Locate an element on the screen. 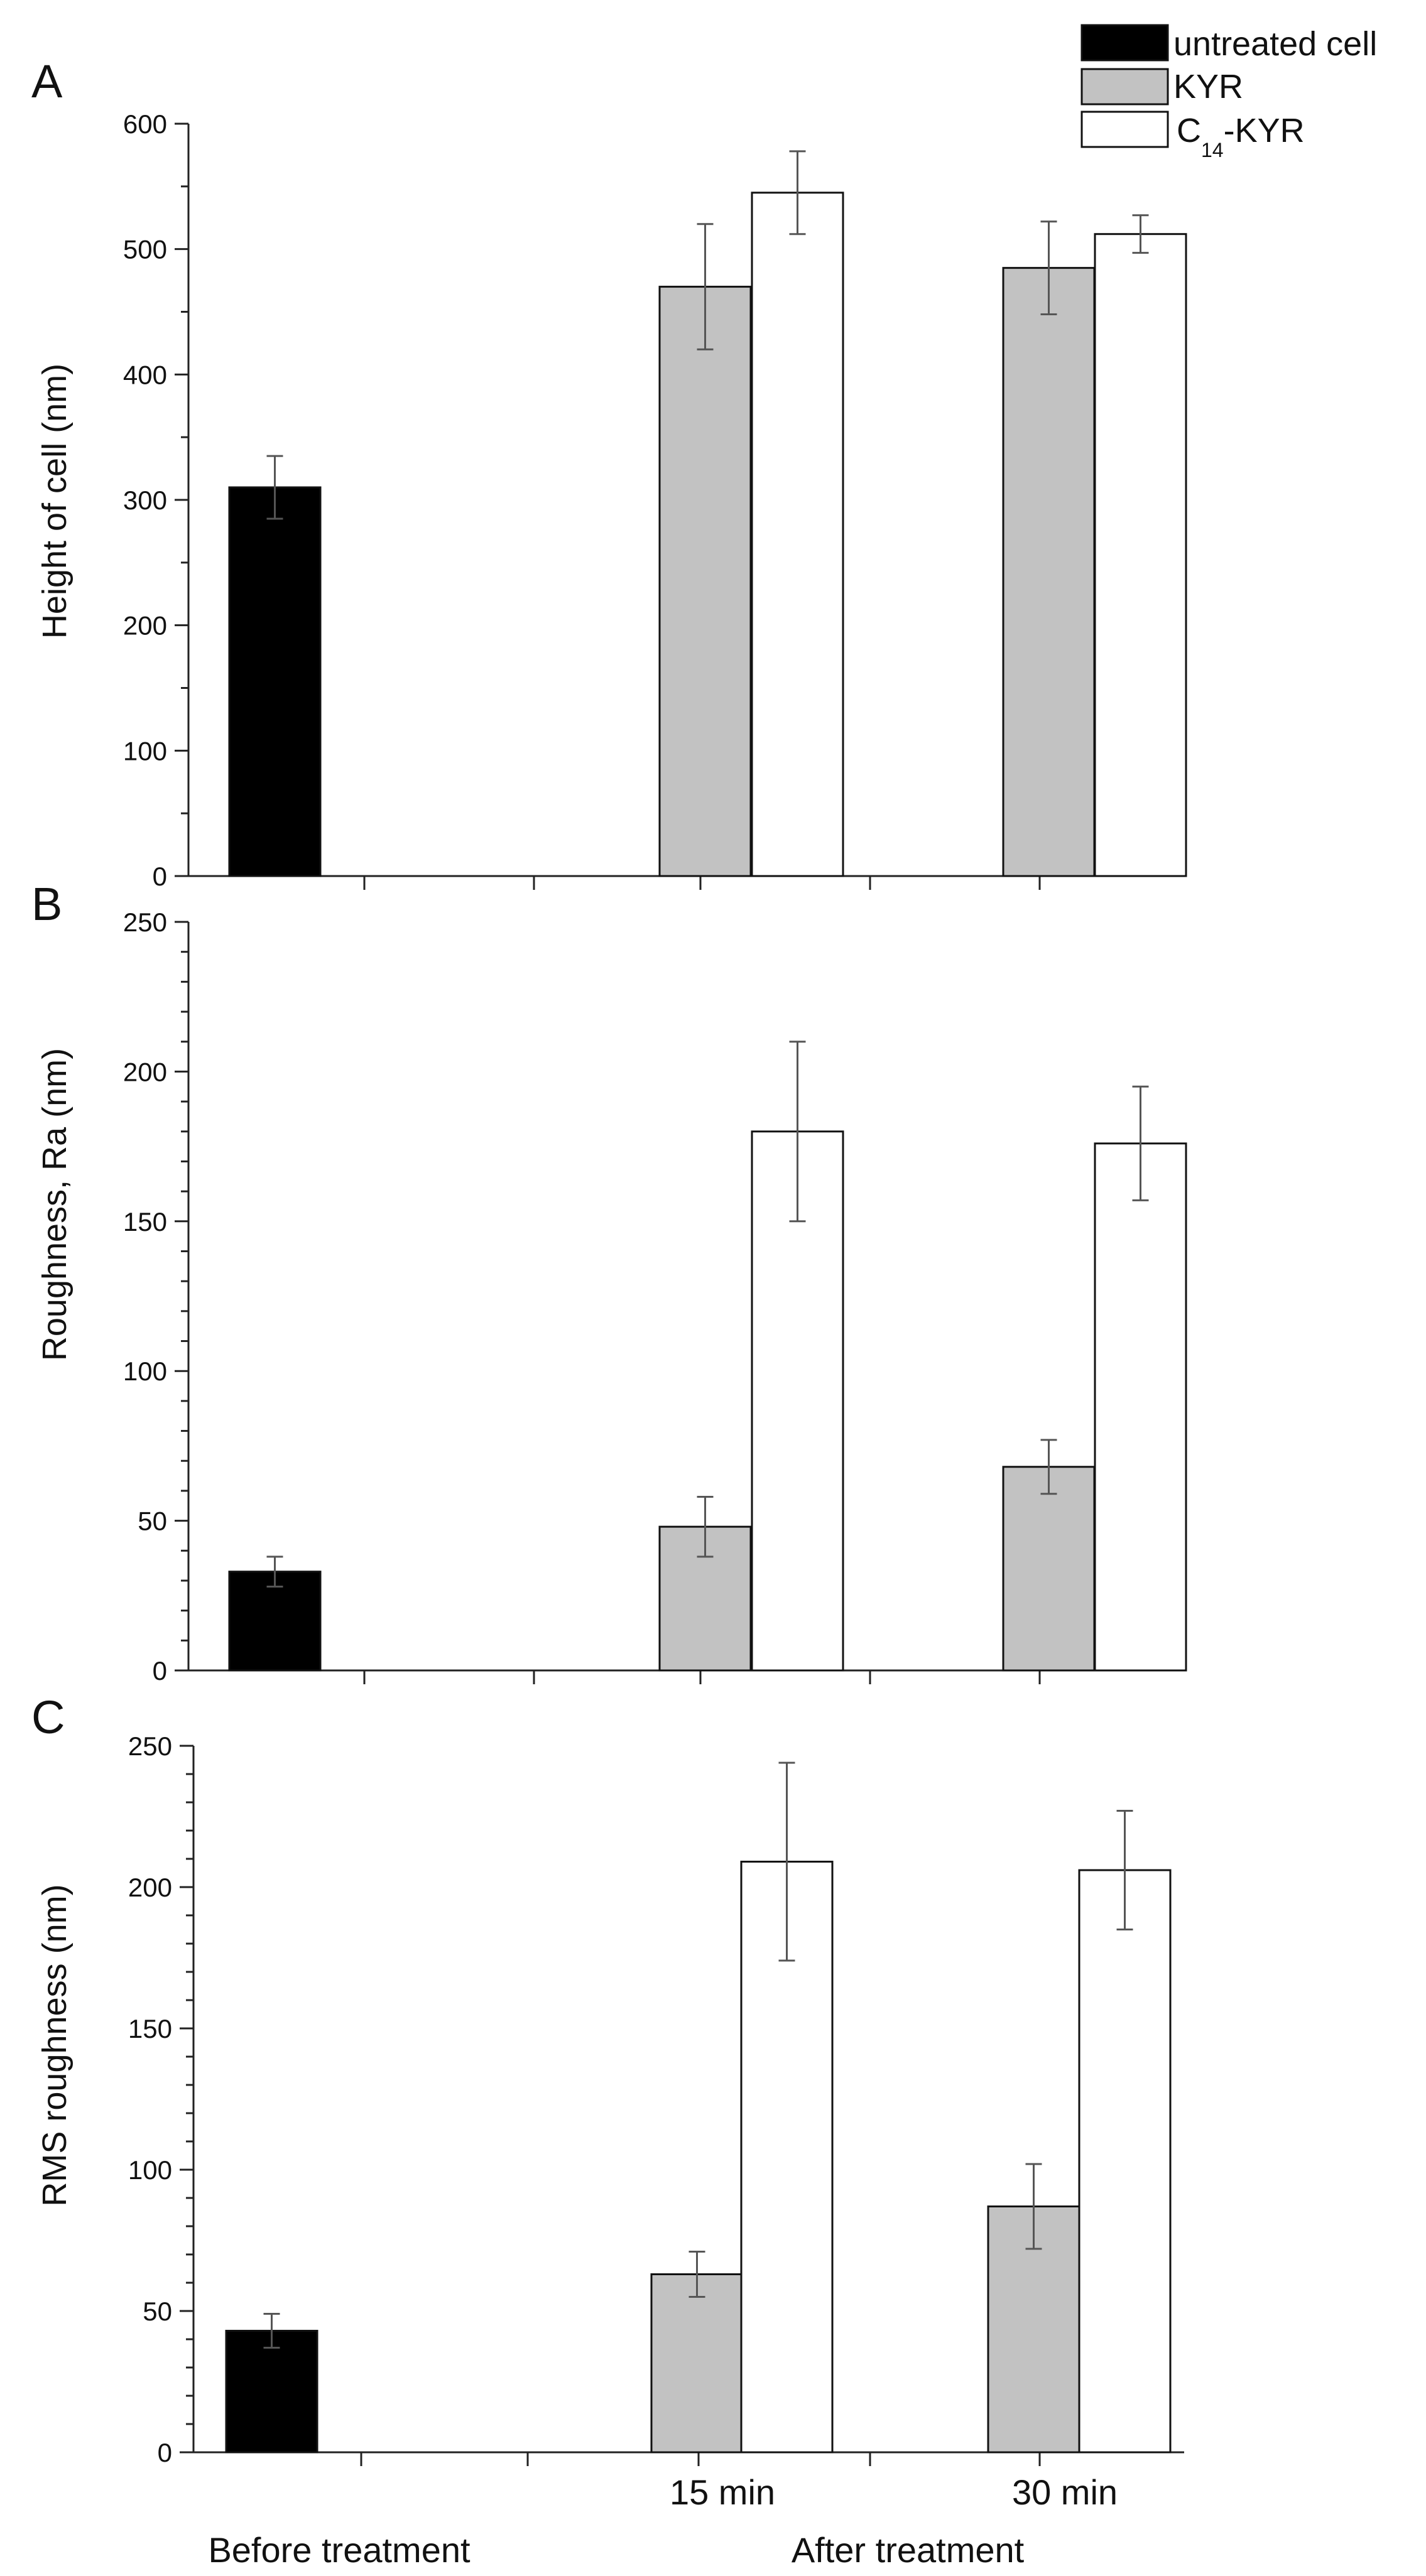 This screenshot has height=2576, width=1426. panel-b-y-tick-label: 100 is located at coordinates (145, 1371).